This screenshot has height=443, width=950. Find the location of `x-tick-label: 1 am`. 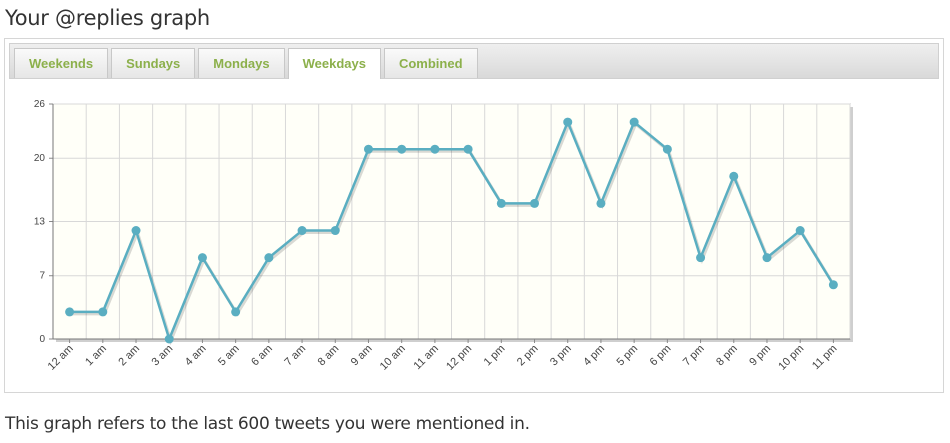

x-tick-label: 1 am is located at coordinates (96, 356).